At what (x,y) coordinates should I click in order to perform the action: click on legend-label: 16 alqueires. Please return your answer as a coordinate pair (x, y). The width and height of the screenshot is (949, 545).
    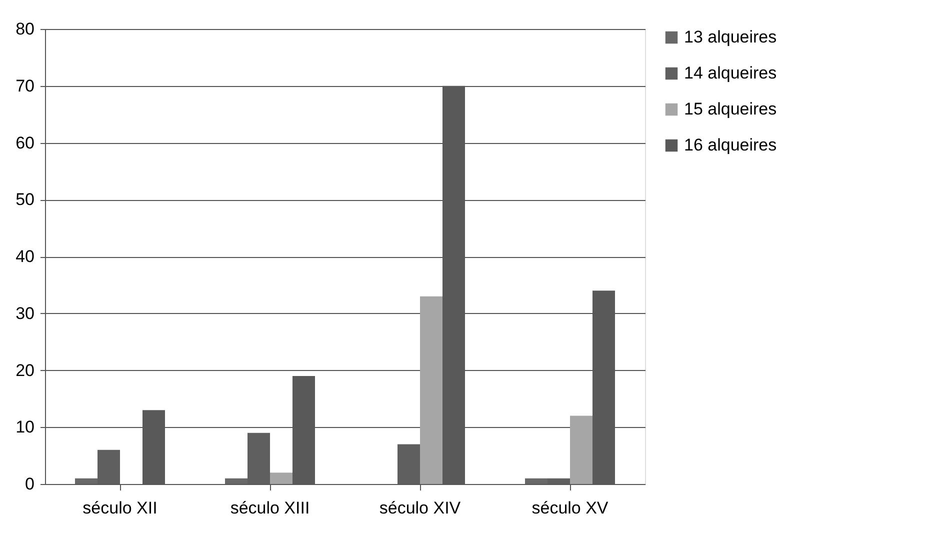
    Looking at the image, I should click on (730, 145).